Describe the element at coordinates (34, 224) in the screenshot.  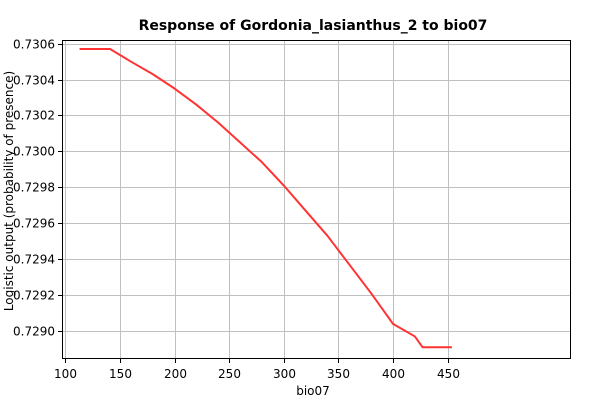
I see `y-tick-label: 0.7296` at that location.